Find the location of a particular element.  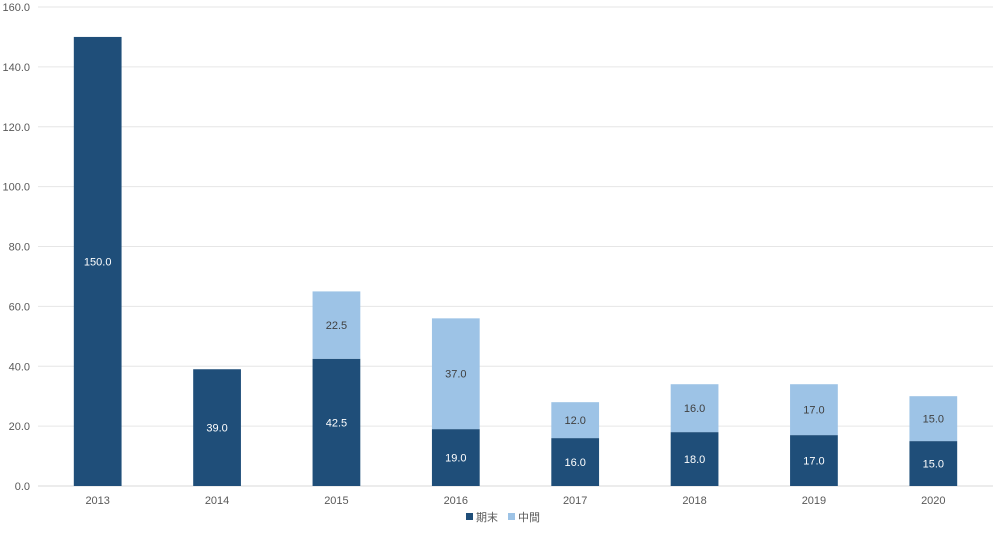

data-label: 150.0 is located at coordinates (98, 262).